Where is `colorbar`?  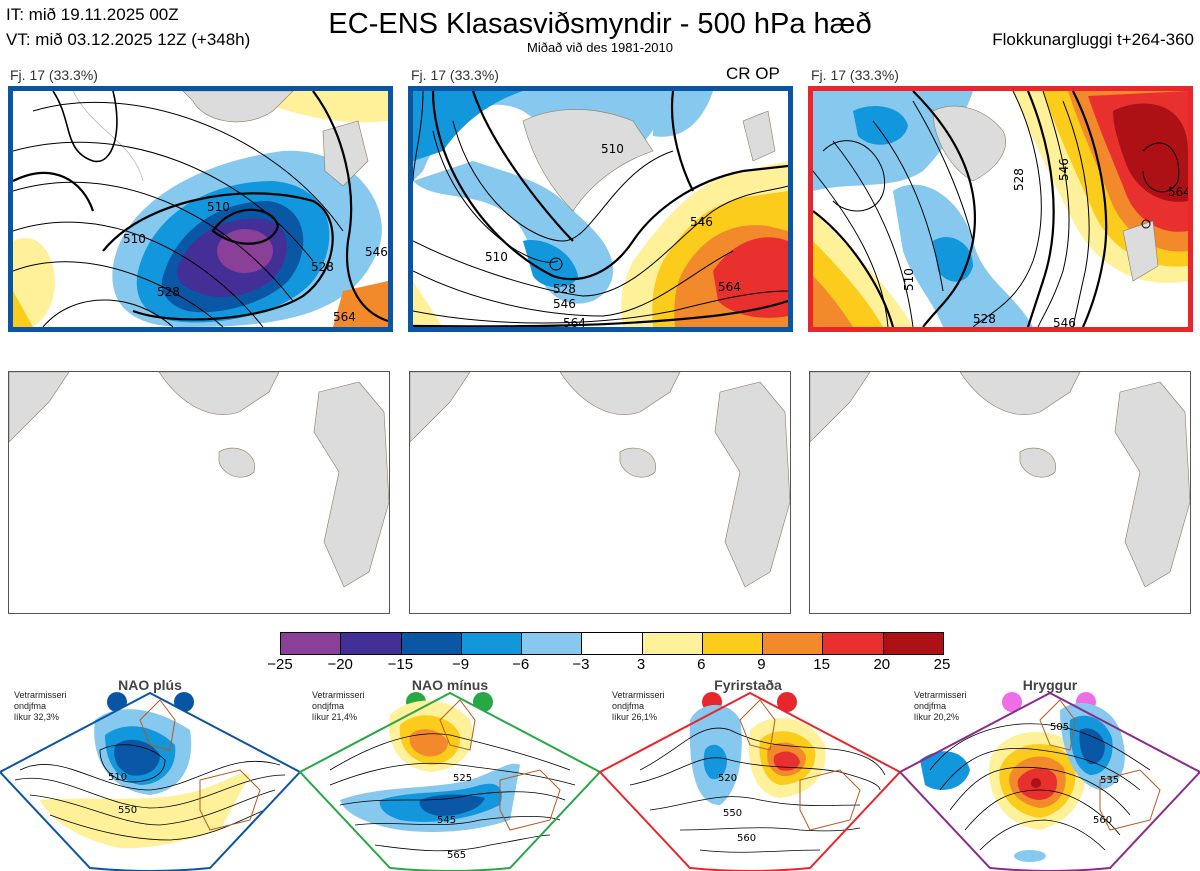
colorbar is located at coordinates (612, 643).